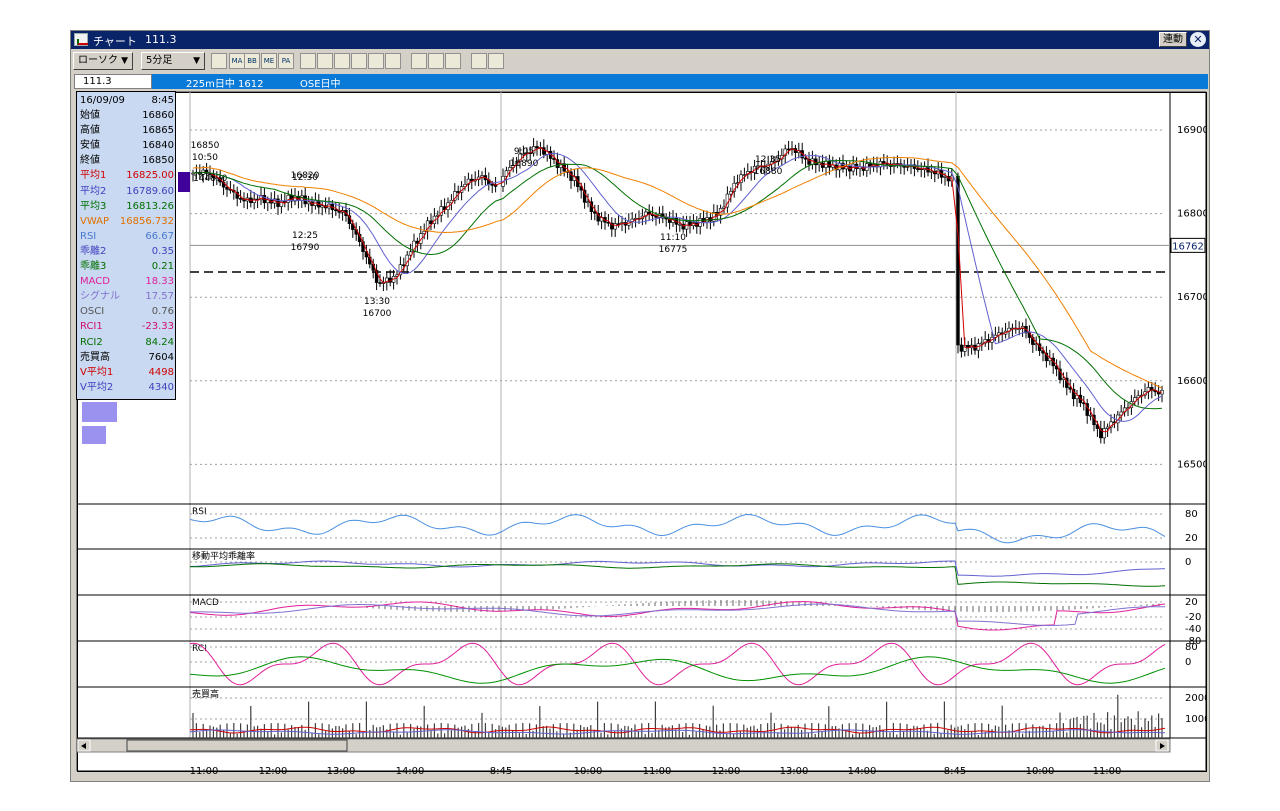  What do you see at coordinates (162, 312) in the screenshot?
I see `panel-row-value: 0.76` at bounding box center [162, 312].